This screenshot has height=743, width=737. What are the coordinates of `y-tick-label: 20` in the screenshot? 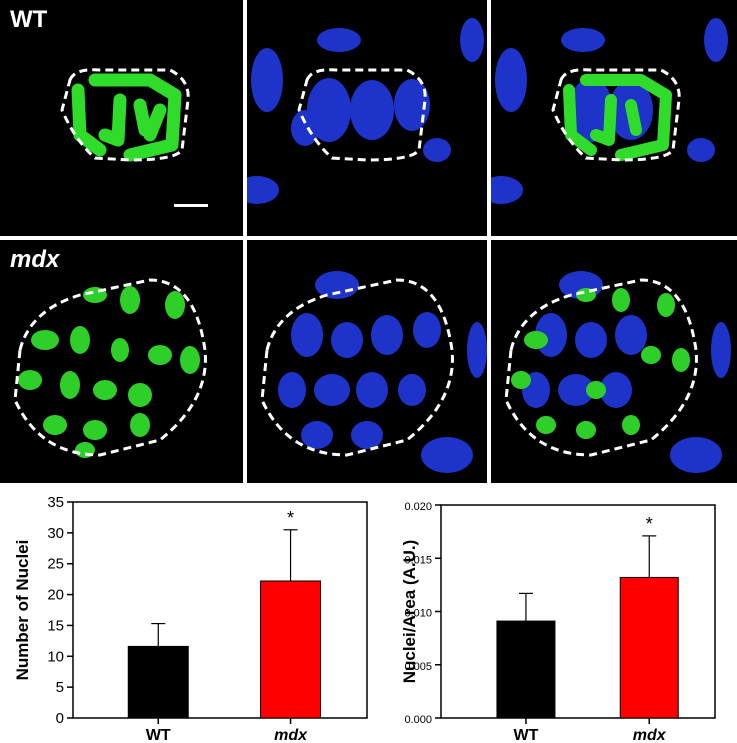 It's located at (55, 595).